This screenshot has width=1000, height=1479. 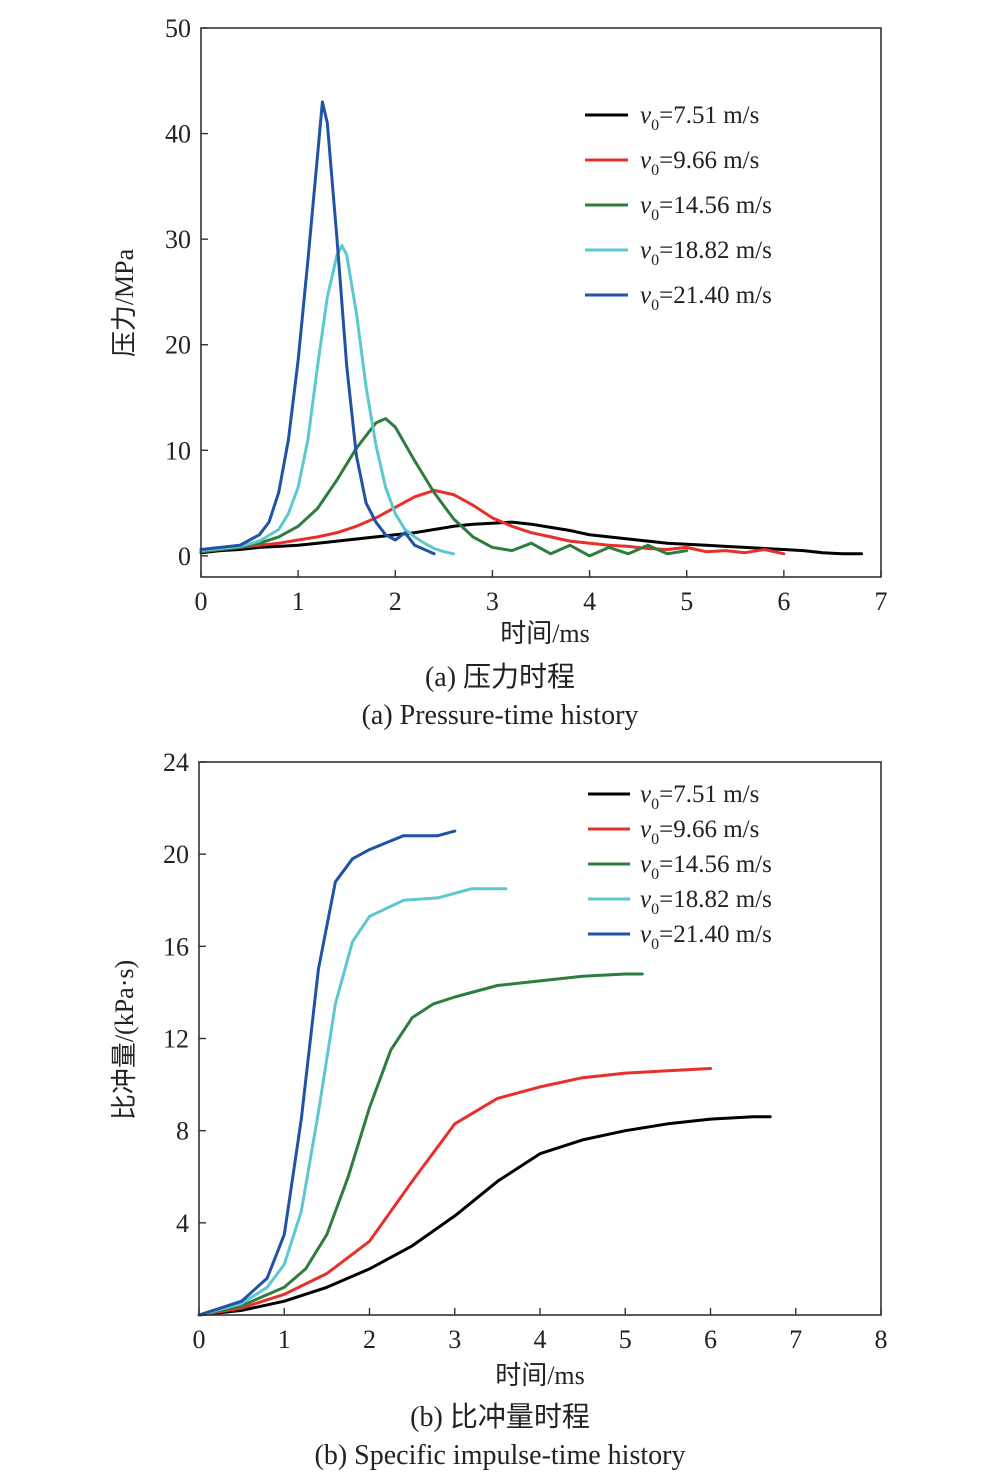 What do you see at coordinates (178, 239) in the screenshot?
I see `chart-a-ytick-label: 30` at bounding box center [178, 239].